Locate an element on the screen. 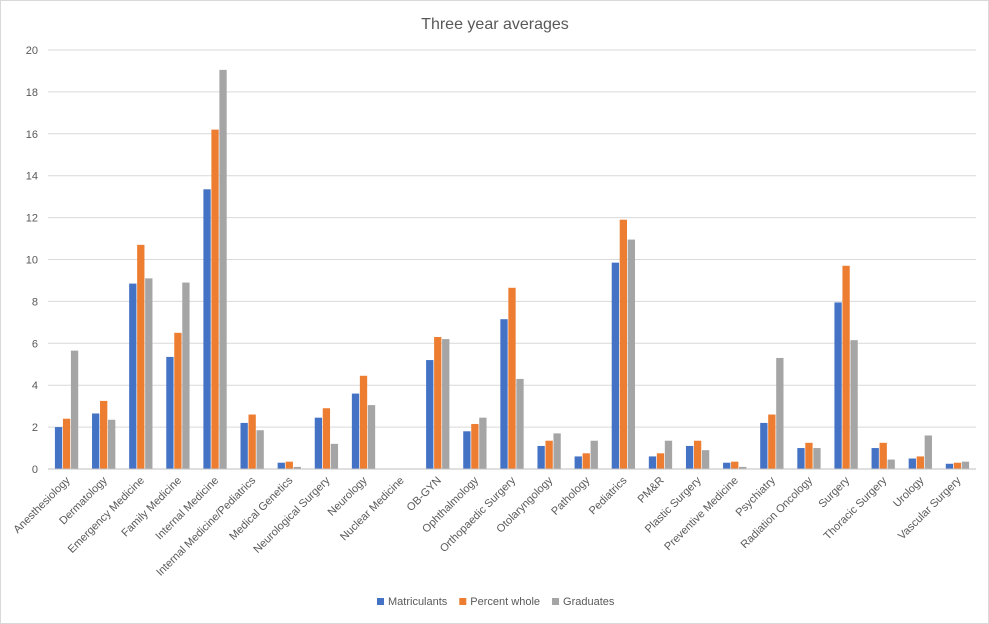  y-axis-ticks: 0 2 4 6 8 10 12 14 16 18 20 is located at coordinates (32, 260).